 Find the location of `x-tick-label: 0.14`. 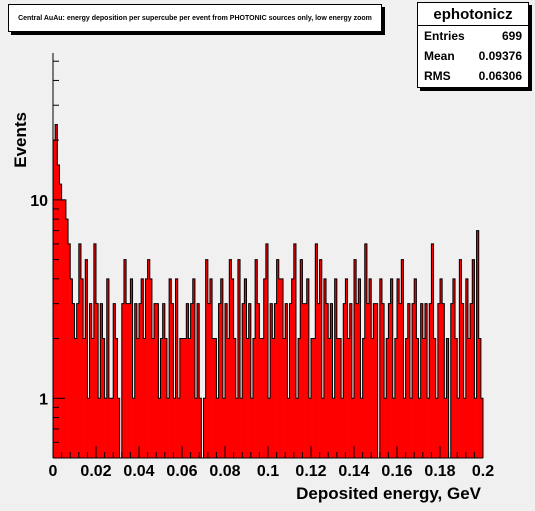

x-tick-label: 0.14 is located at coordinates (353, 471).